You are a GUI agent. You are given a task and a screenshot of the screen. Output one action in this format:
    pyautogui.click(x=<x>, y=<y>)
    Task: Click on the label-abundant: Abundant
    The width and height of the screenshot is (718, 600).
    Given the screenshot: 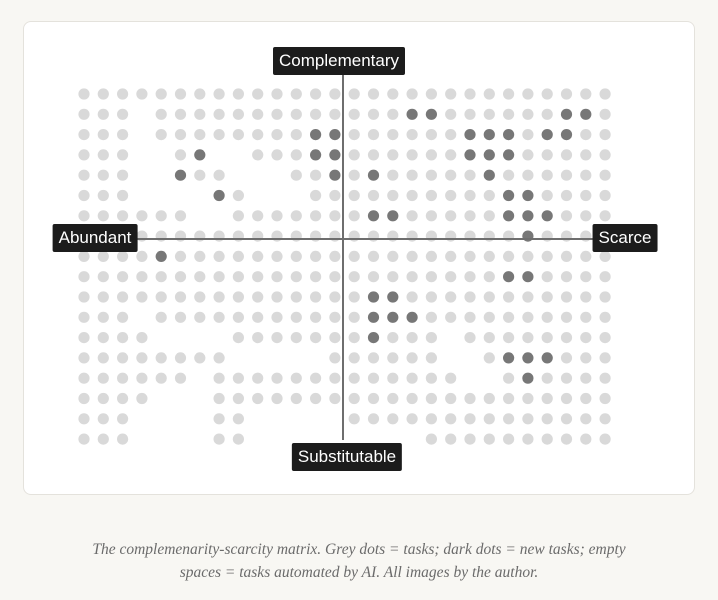 What is the action you would take?
    pyautogui.click(x=95, y=238)
    